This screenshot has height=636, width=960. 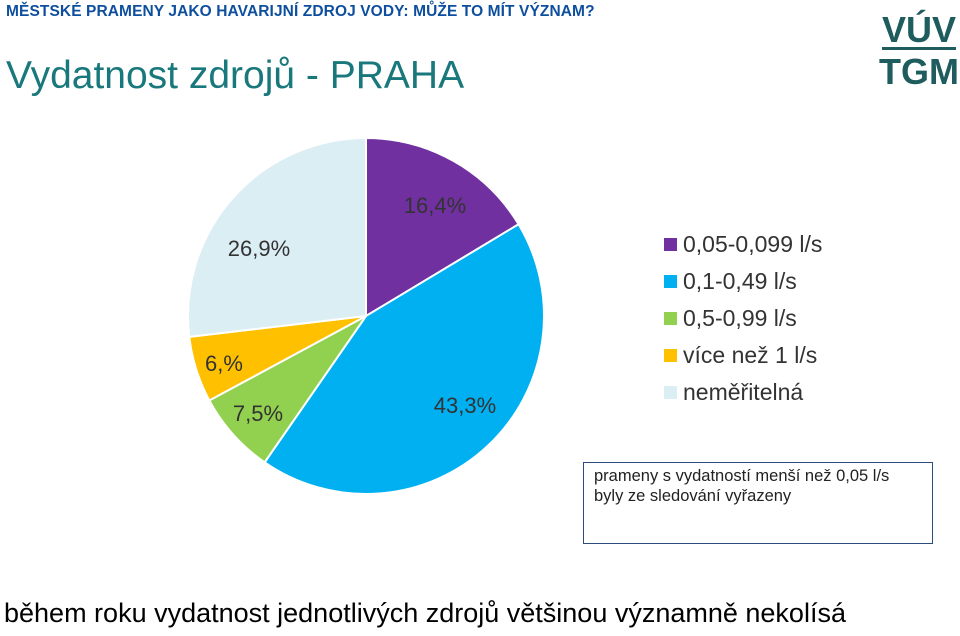 I want to click on logo-divider, so click(x=919, y=48).